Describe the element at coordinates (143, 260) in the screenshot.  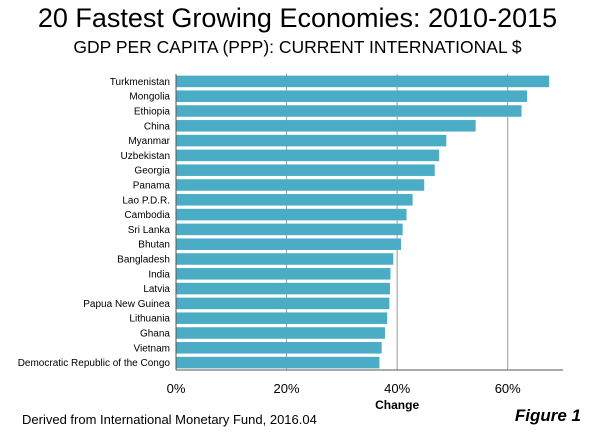
I see `category-label-12: Bangladesh` at that location.